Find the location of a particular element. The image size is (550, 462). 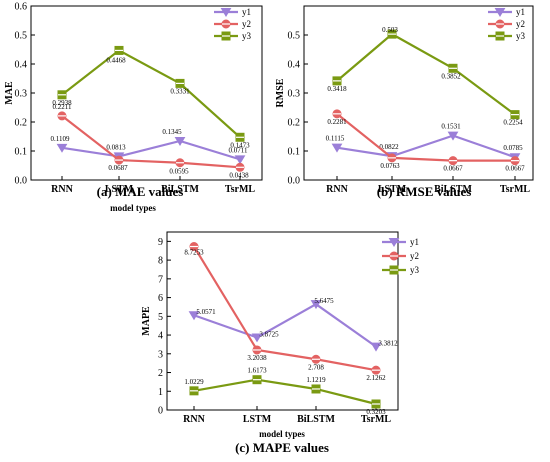

rmse-legend-y2-text: y2 is located at coordinates (520, 24).